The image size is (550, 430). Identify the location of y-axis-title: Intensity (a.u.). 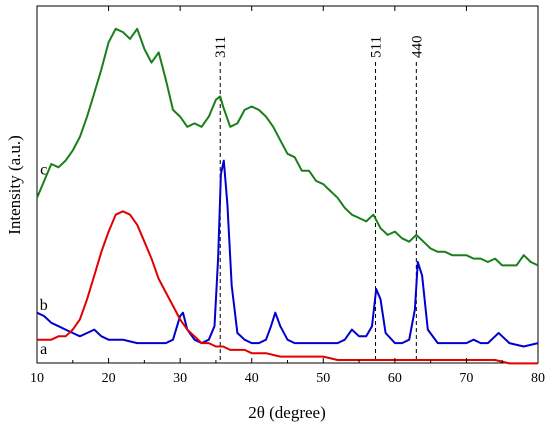
(14, 185).